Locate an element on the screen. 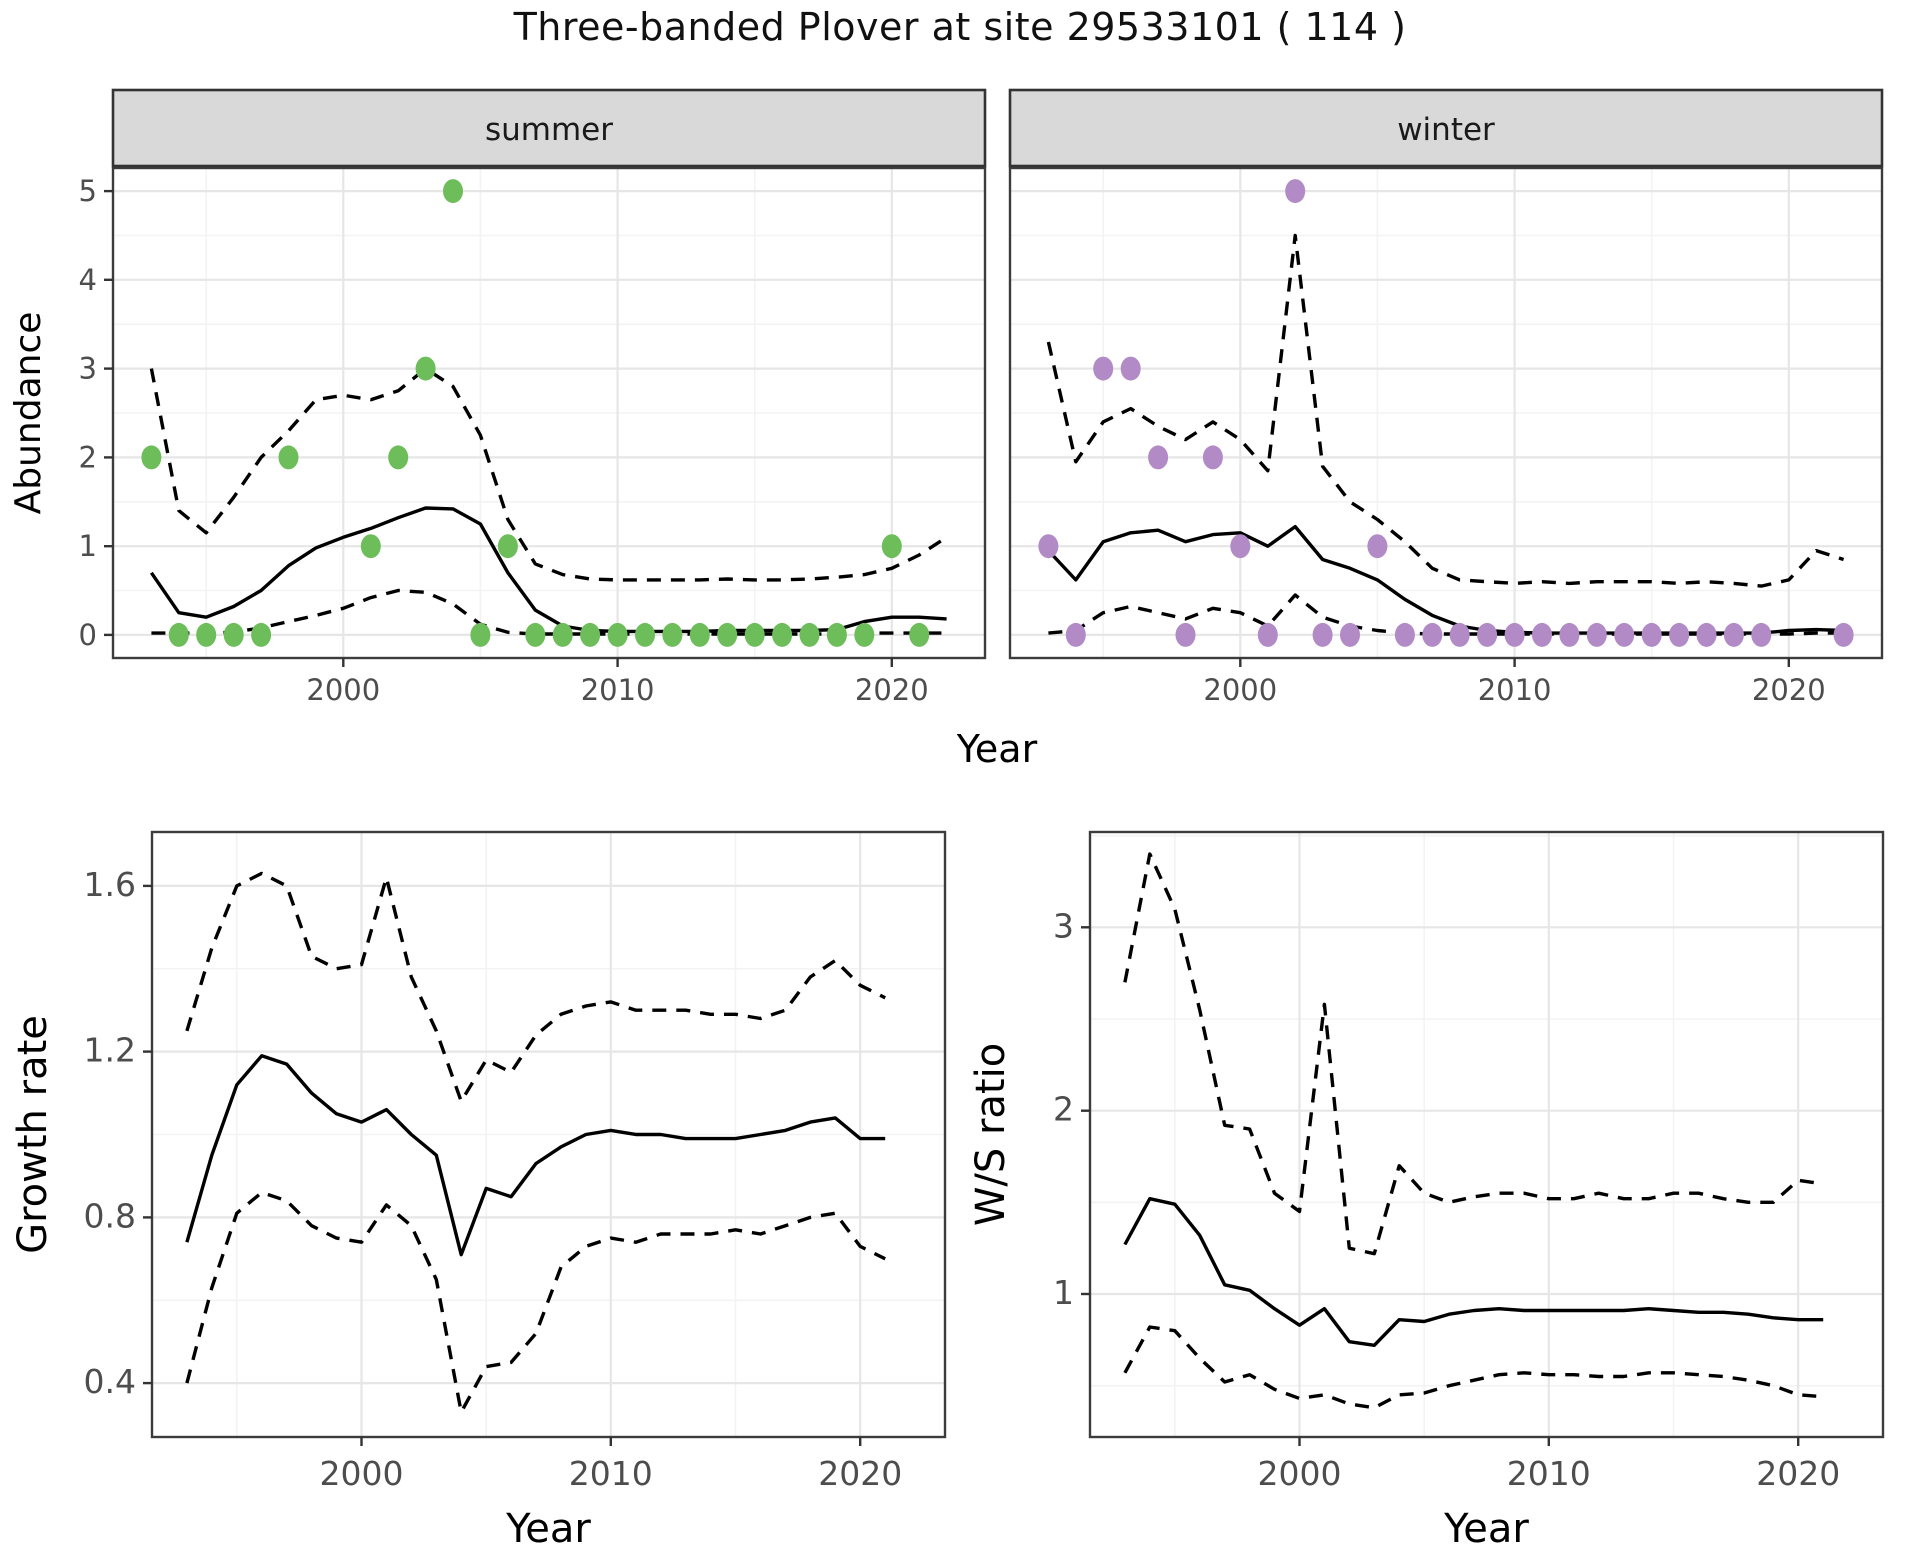 The height and width of the screenshot is (1560, 1920). y-tick-label: 4 is located at coordinates (88, 280).